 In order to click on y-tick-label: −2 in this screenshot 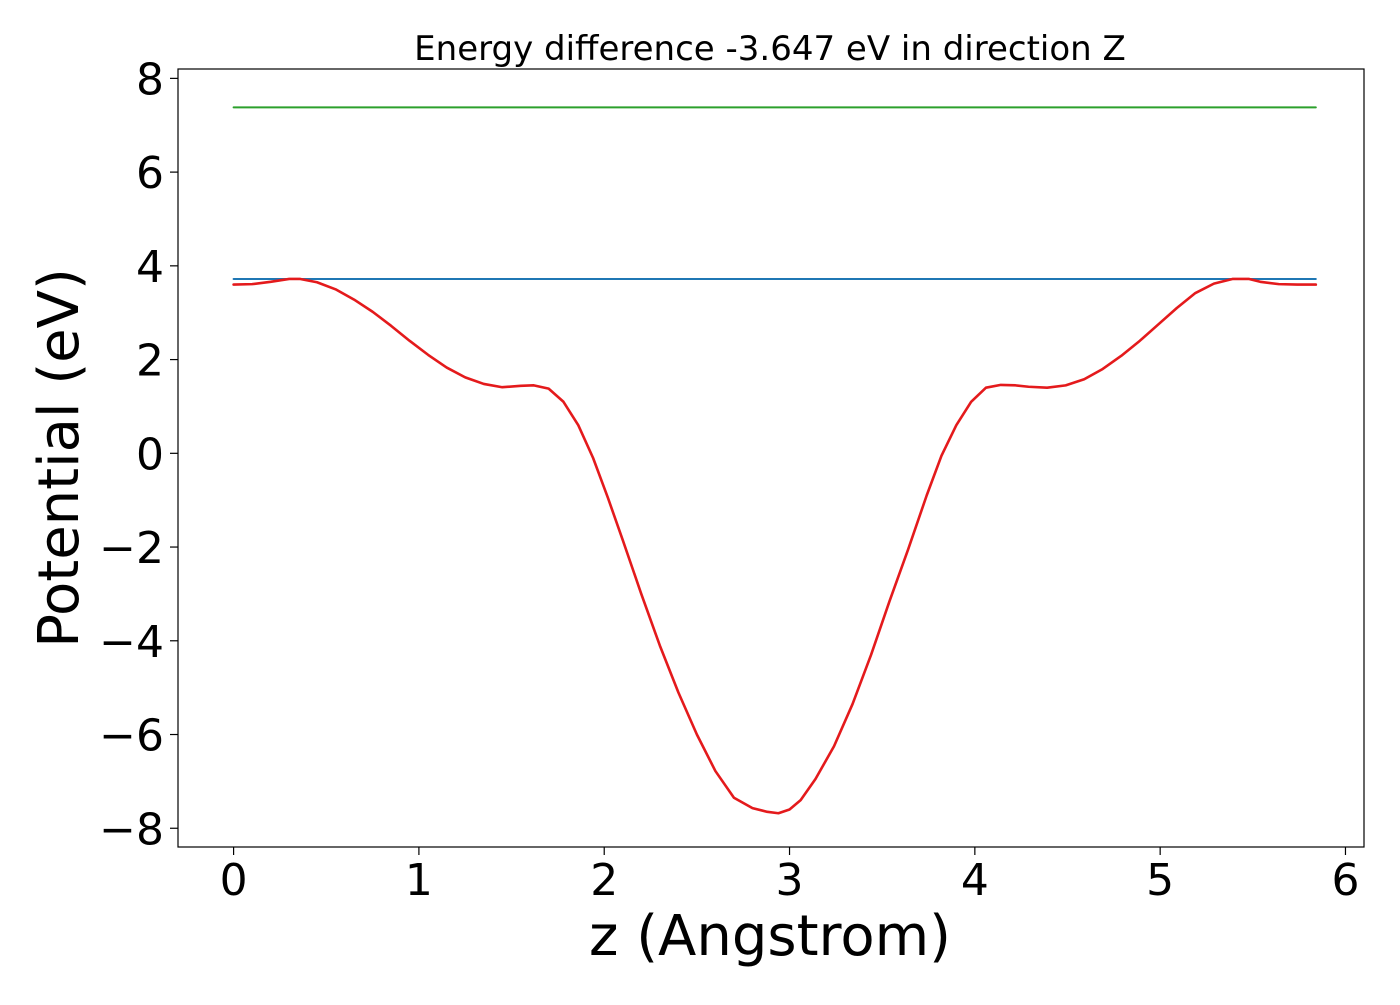, I will do `click(131, 548)`.